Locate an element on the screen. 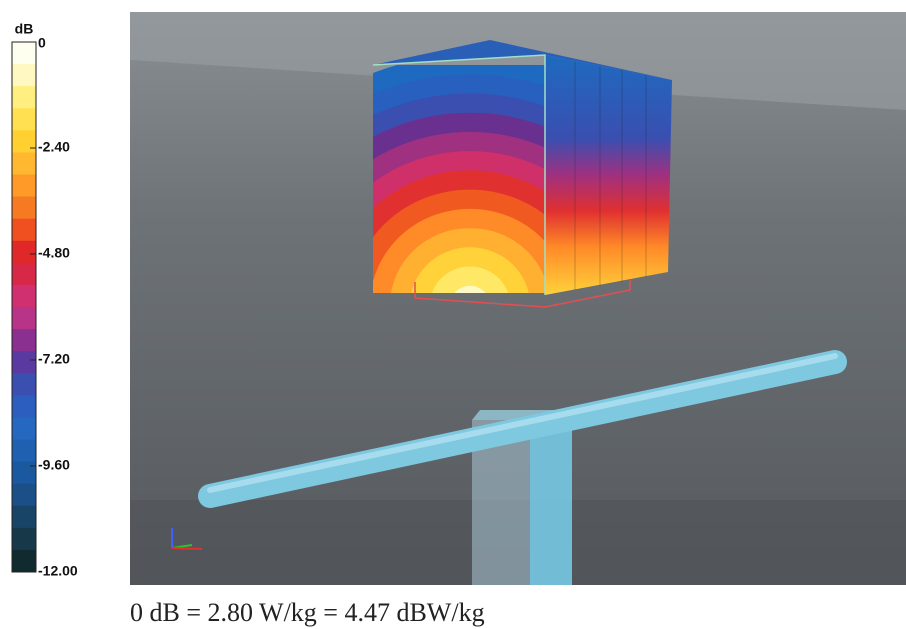 The image size is (906, 629). colorbar-tick-label: -7.20 is located at coordinates (54, 359).